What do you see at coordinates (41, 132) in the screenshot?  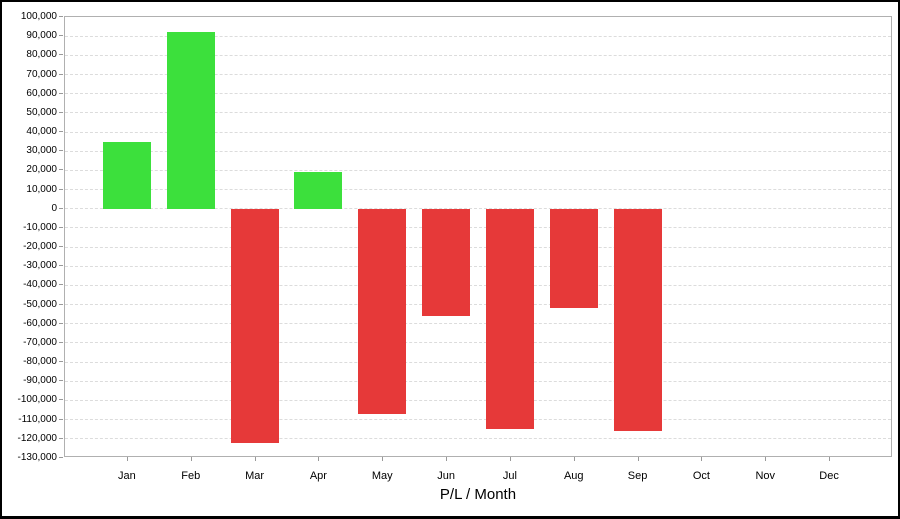 I see `y-axis-tick-label: 40,000` at bounding box center [41, 132].